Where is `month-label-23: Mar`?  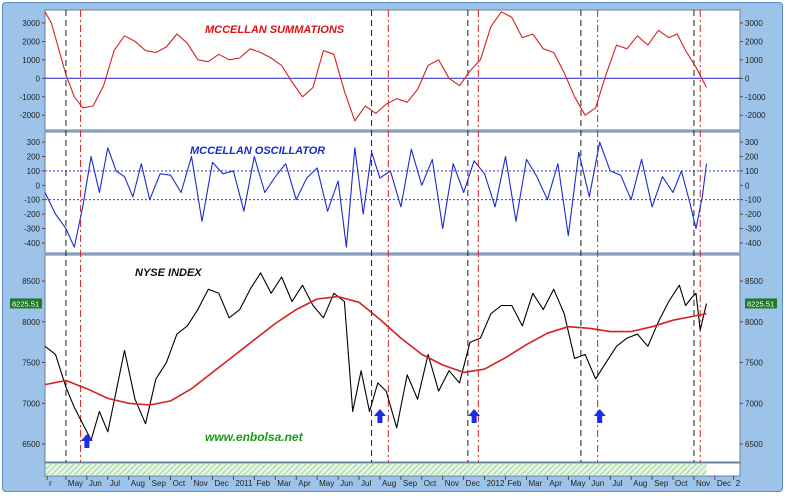 month-label-23: Mar is located at coordinates (535, 483).